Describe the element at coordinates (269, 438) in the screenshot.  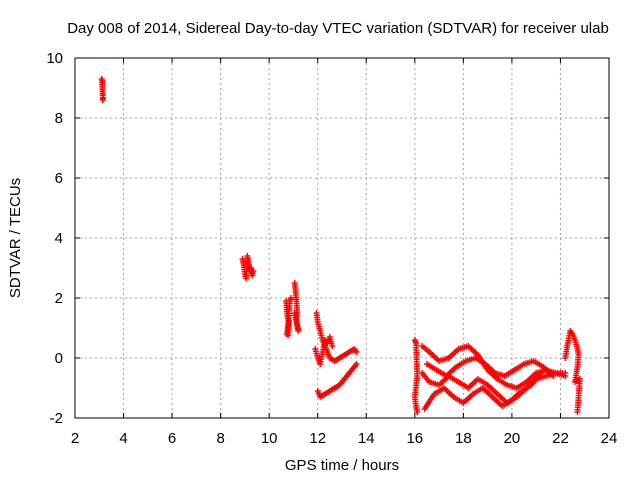
I see `x-tick-label: 10` at that location.